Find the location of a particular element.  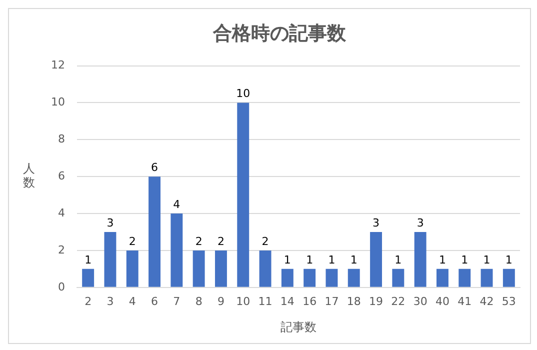

x-tick-label: 3 is located at coordinates (110, 301).